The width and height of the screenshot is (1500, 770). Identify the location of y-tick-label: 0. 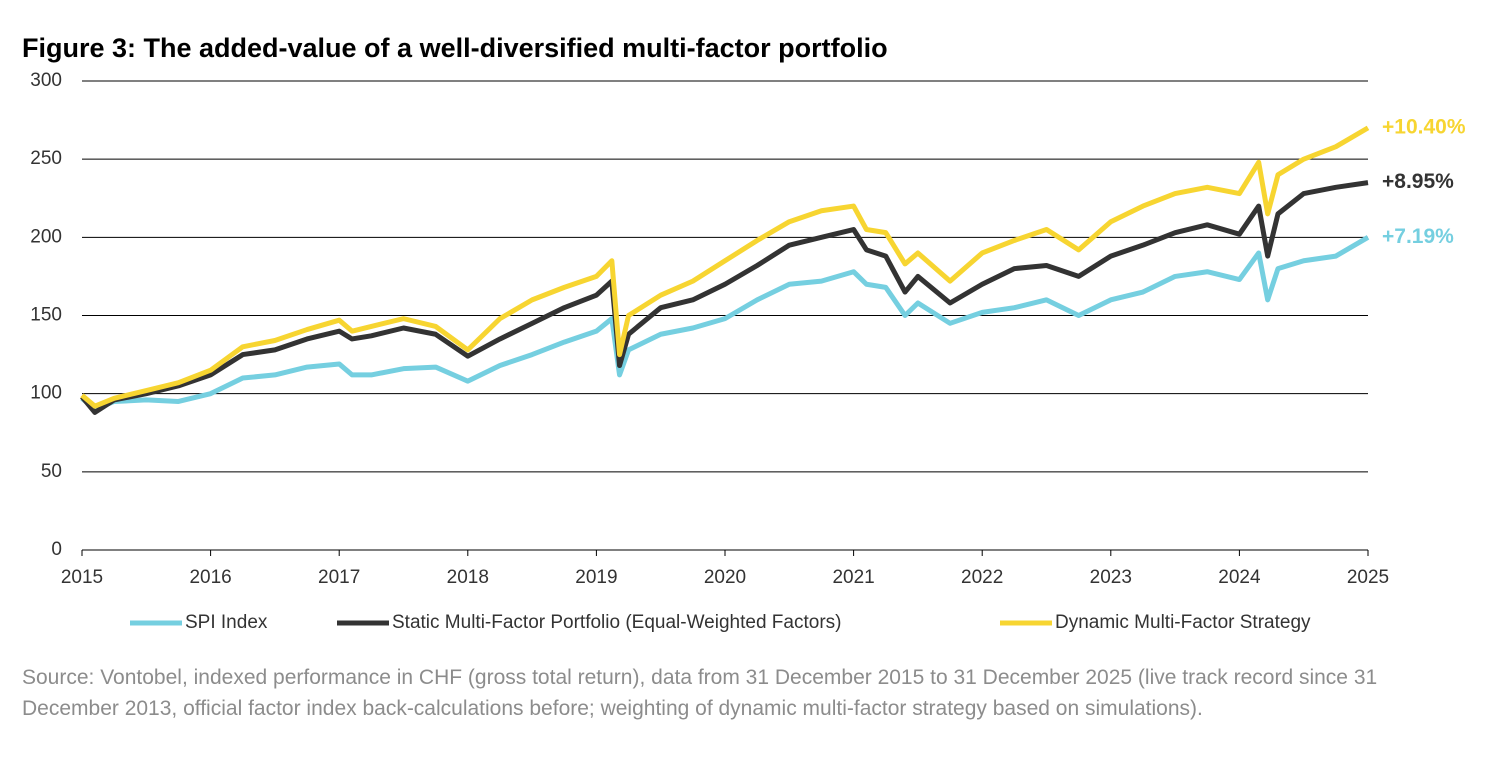
(56, 549).